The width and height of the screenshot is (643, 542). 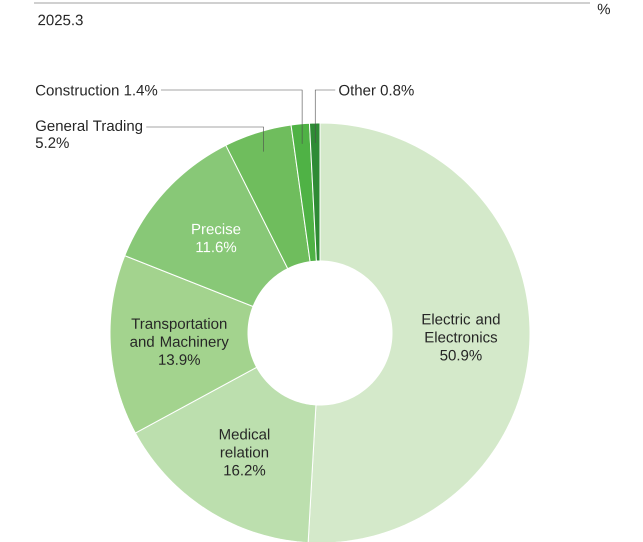 I want to click on slice-label: Construction, so click(x=77, y=90).